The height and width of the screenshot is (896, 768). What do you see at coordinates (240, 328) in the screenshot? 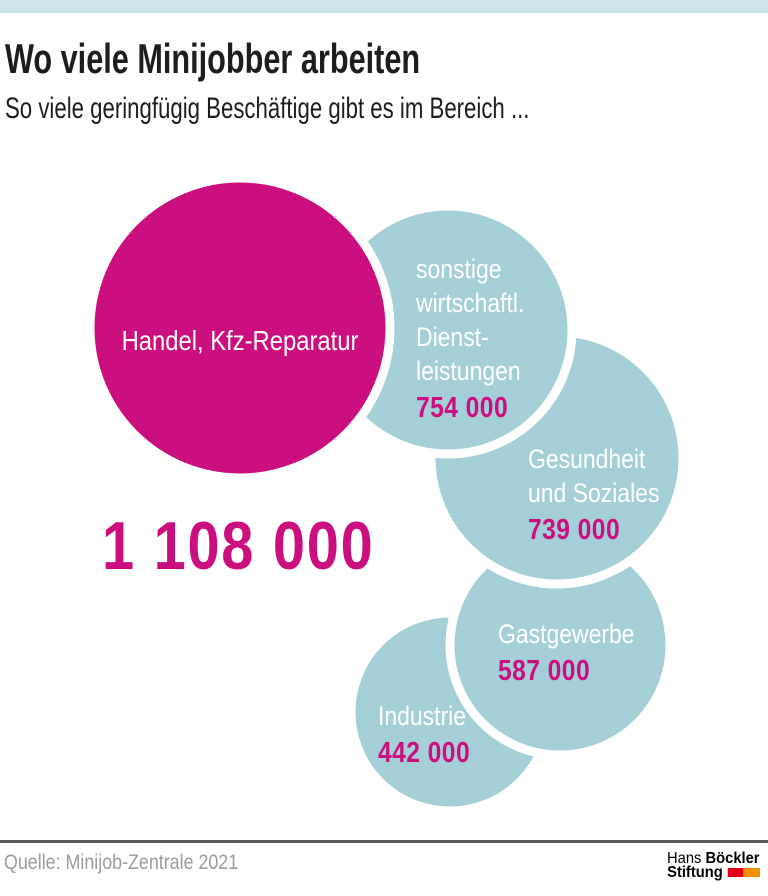
I see `bubble-handel` at bounding box center [240, 328].